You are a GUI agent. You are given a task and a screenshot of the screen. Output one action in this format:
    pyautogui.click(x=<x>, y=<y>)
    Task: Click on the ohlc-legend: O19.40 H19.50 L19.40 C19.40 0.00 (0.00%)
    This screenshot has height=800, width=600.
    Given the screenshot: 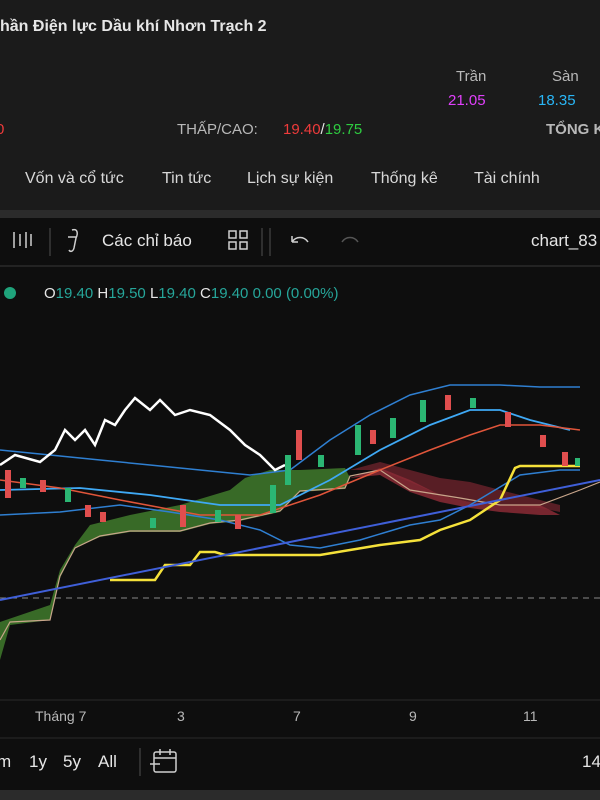 What is the action you would take?
    pyautogui.click(x=191, y=293)
    